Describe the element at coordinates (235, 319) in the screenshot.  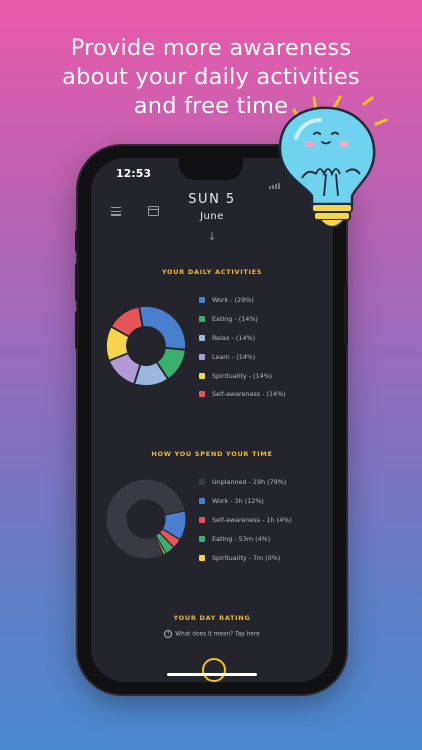
I see `activities-legend-label: Eating - (14%)` at that location.